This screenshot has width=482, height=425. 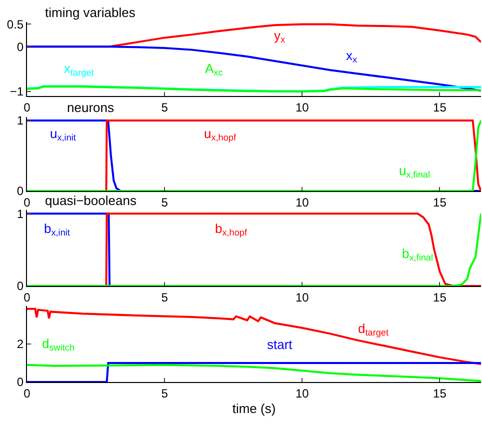 What do you see at coordinates (280, 36) in the screenshot?
I see `series-label: y$_{x}$` at bounding box center [280, 36].